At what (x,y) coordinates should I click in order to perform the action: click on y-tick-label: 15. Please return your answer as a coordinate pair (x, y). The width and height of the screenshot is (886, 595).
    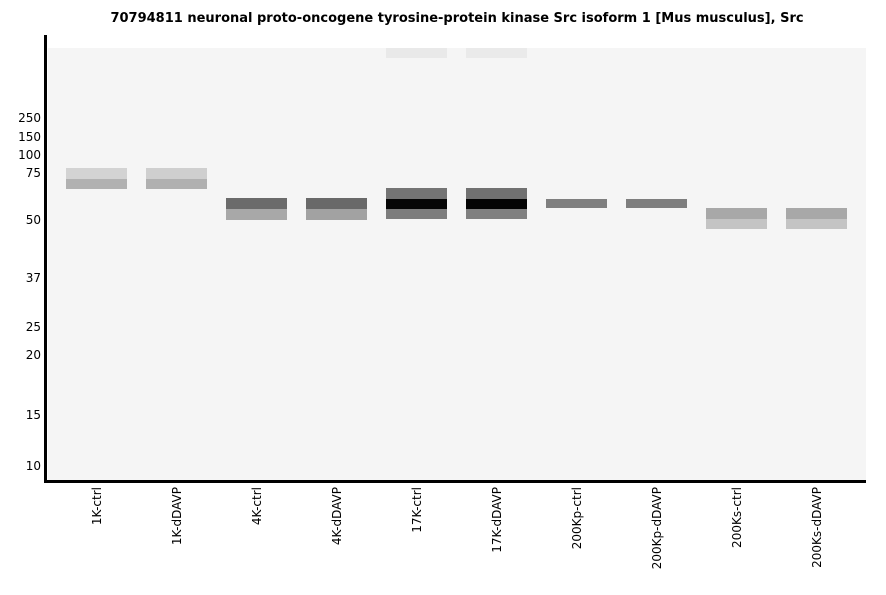
    Looking at the image, I should click on (33, 415).